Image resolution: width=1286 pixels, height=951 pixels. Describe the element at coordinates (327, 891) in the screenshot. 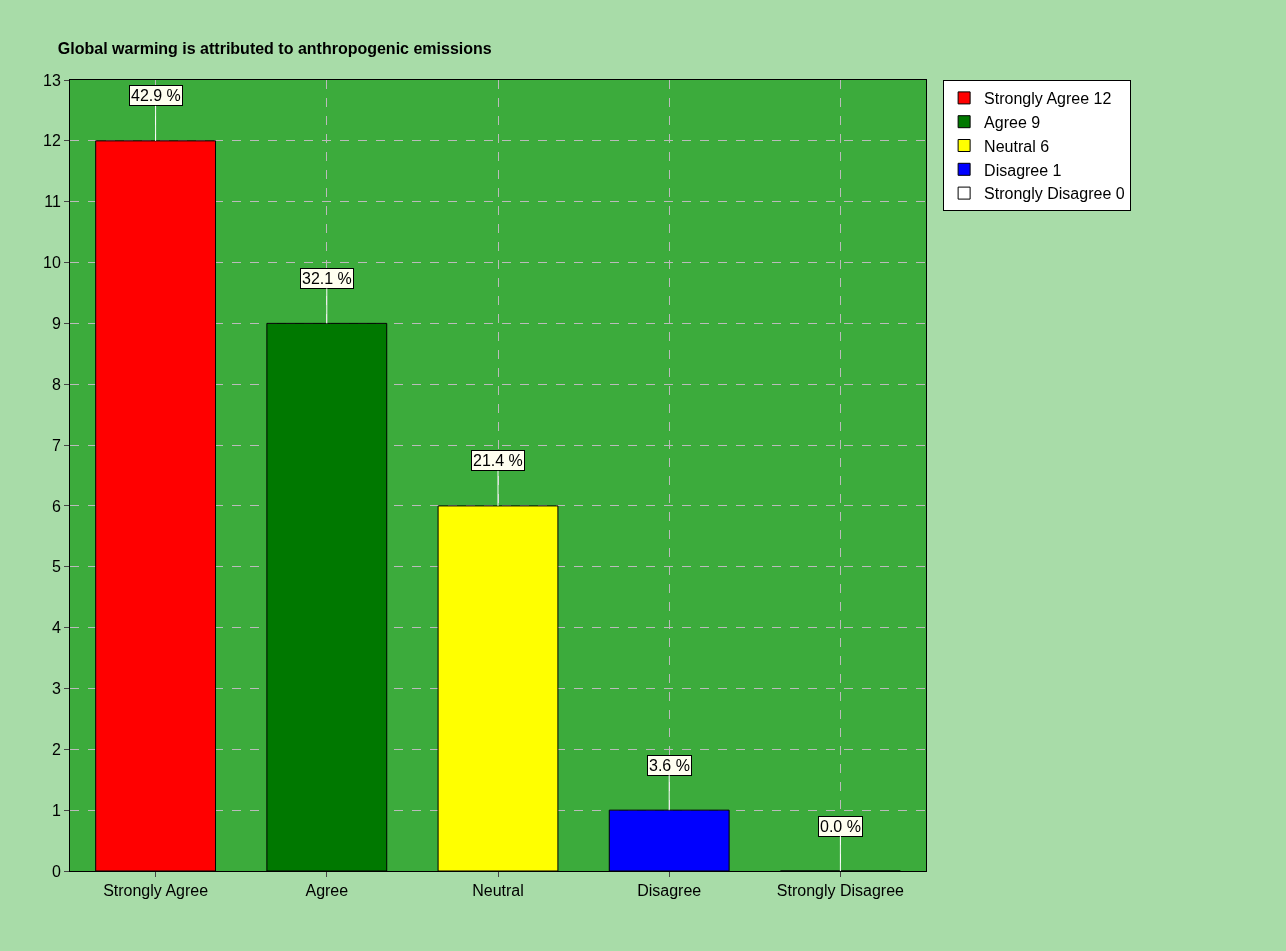

I see `x-tick-label: Agree` at that location.